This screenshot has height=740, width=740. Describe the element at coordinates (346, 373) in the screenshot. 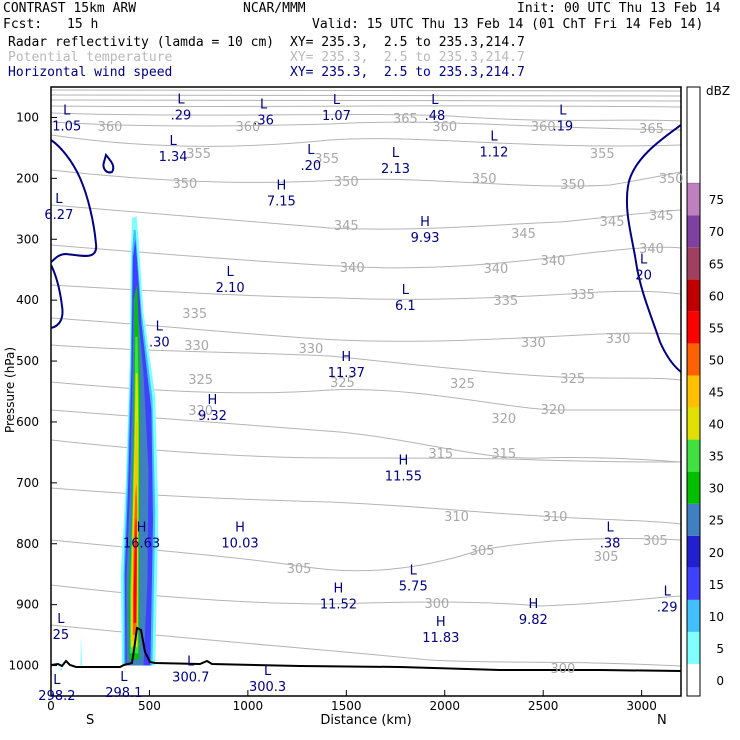

I see `wind-marker-value: 11.37` at that location.